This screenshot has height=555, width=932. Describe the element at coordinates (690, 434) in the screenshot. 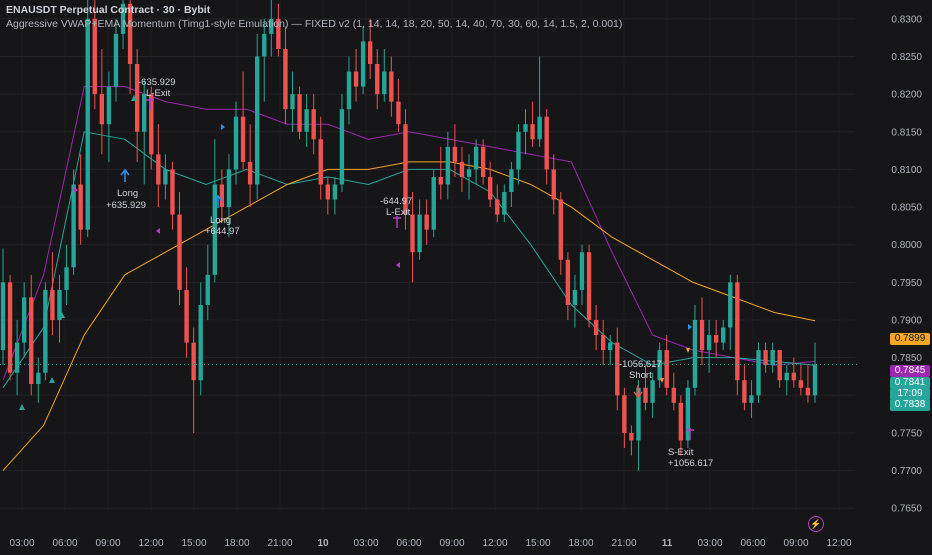

I see `short-exit-marker-icon` at that location.